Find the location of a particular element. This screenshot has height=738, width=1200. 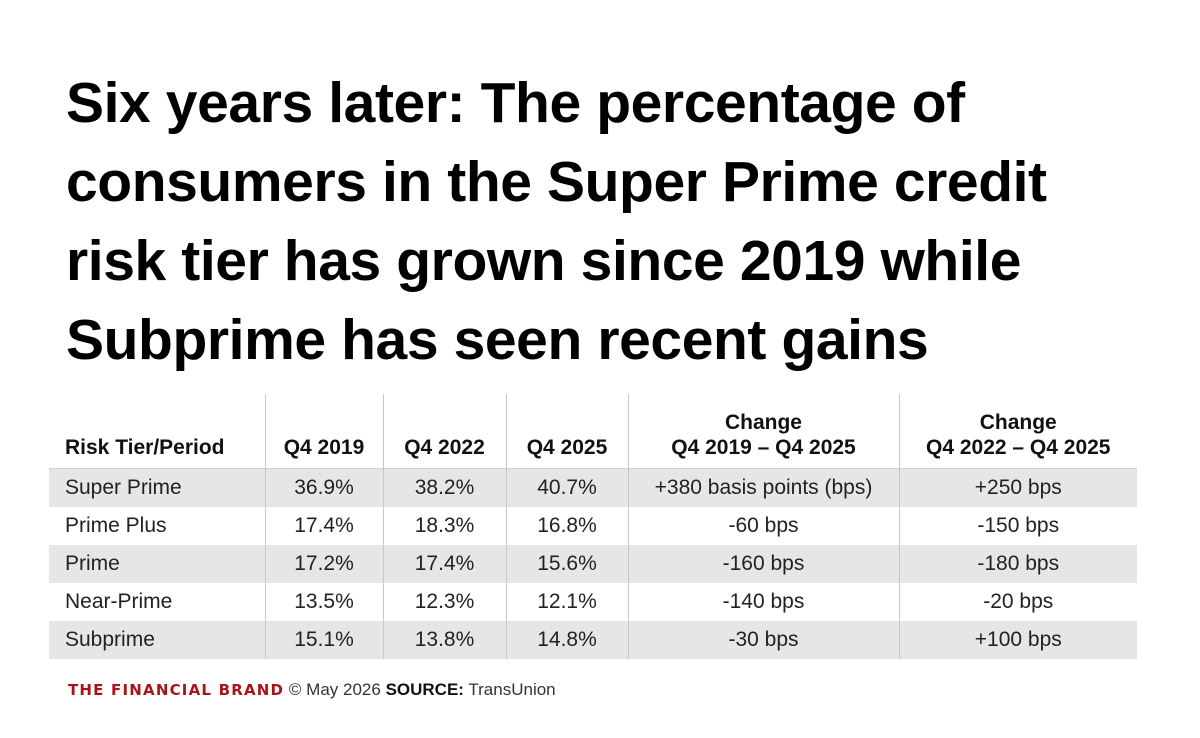

table-cell: 15.1% is located at coordinates (324, 640).